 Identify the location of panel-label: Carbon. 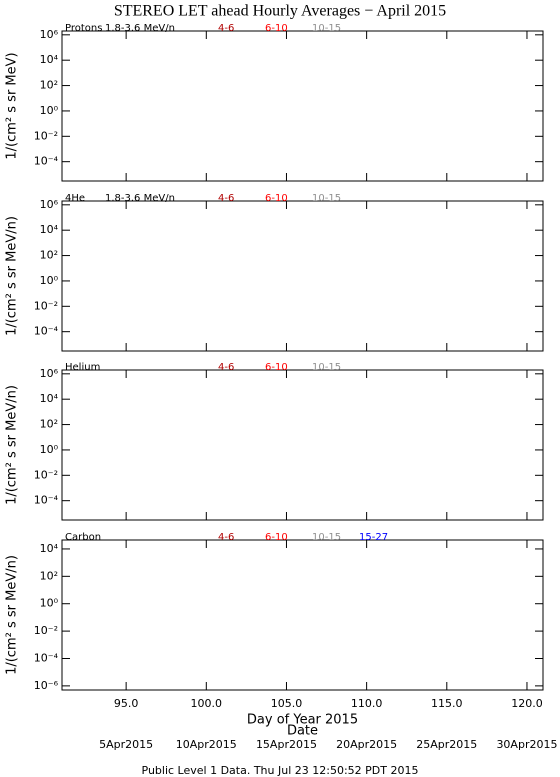
(83, 537).